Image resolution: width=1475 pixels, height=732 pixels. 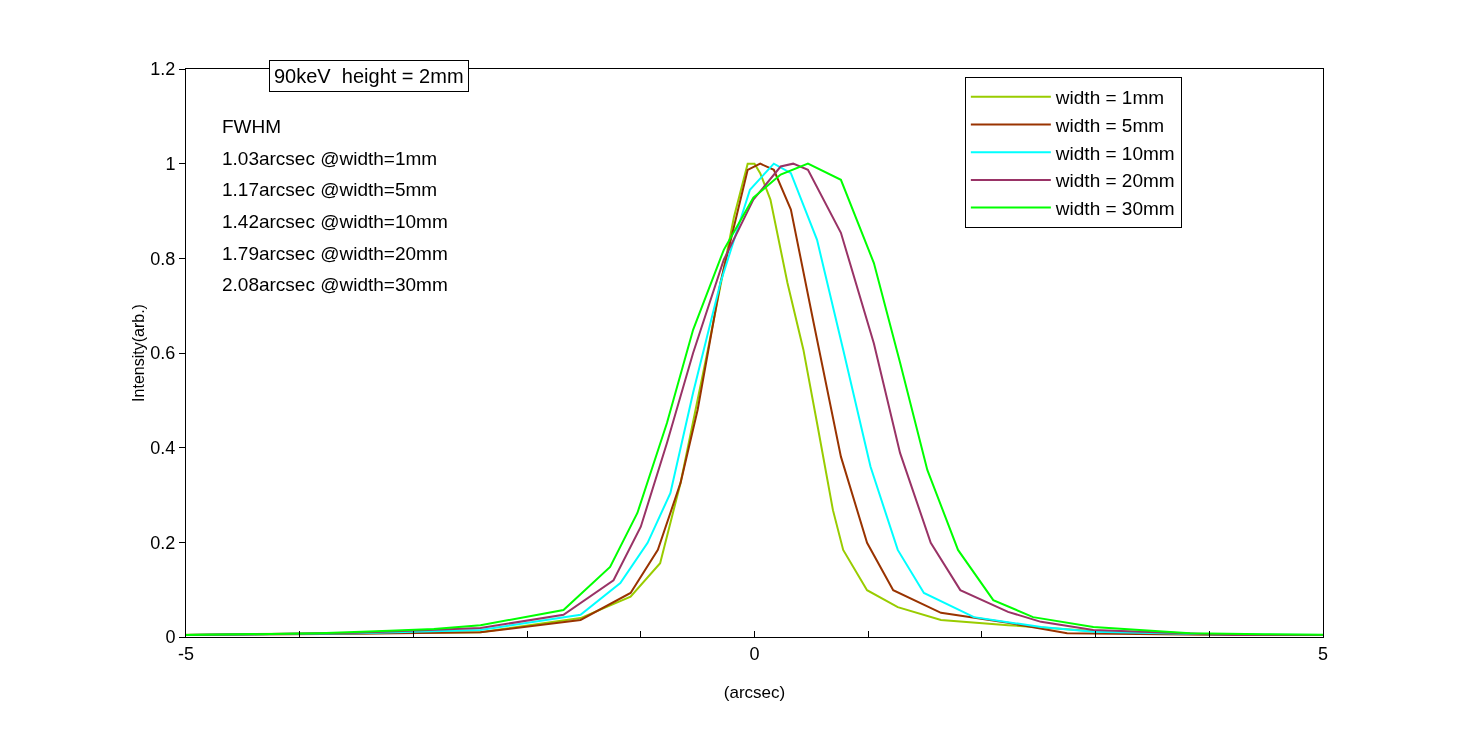 What do you see at coordinates (170, 637) in the screenshot?
I see `y-tick-label: 0` at bounding box center [170, 637].